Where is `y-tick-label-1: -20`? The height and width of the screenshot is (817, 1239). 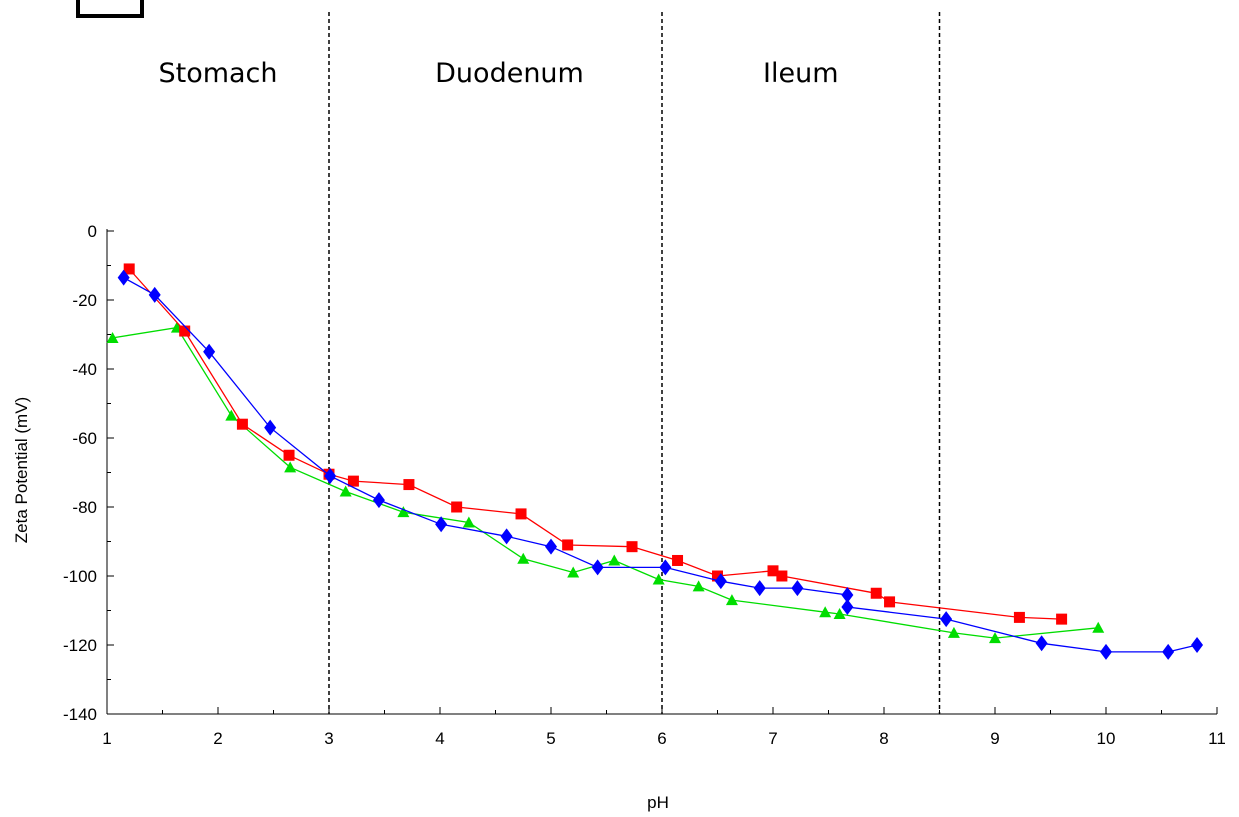
y-tick-label-1: -20 is located at coordinates (84, 300).